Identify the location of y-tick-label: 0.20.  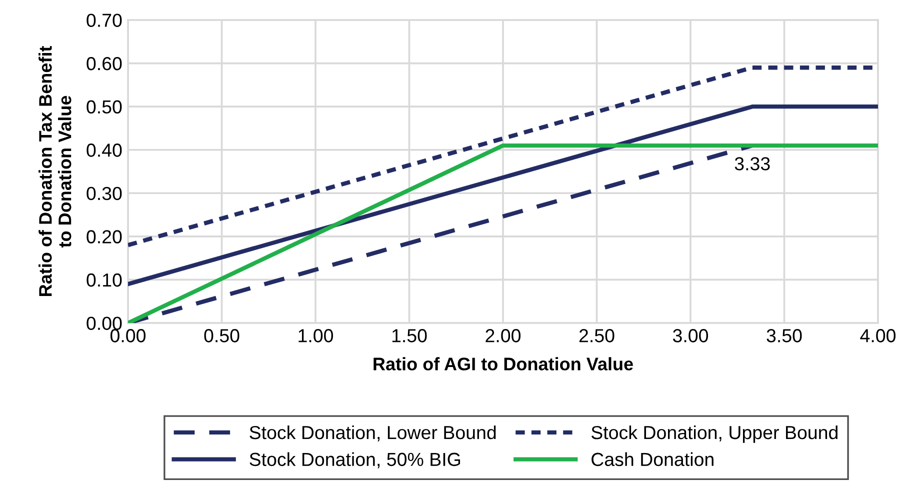
(104, 237).